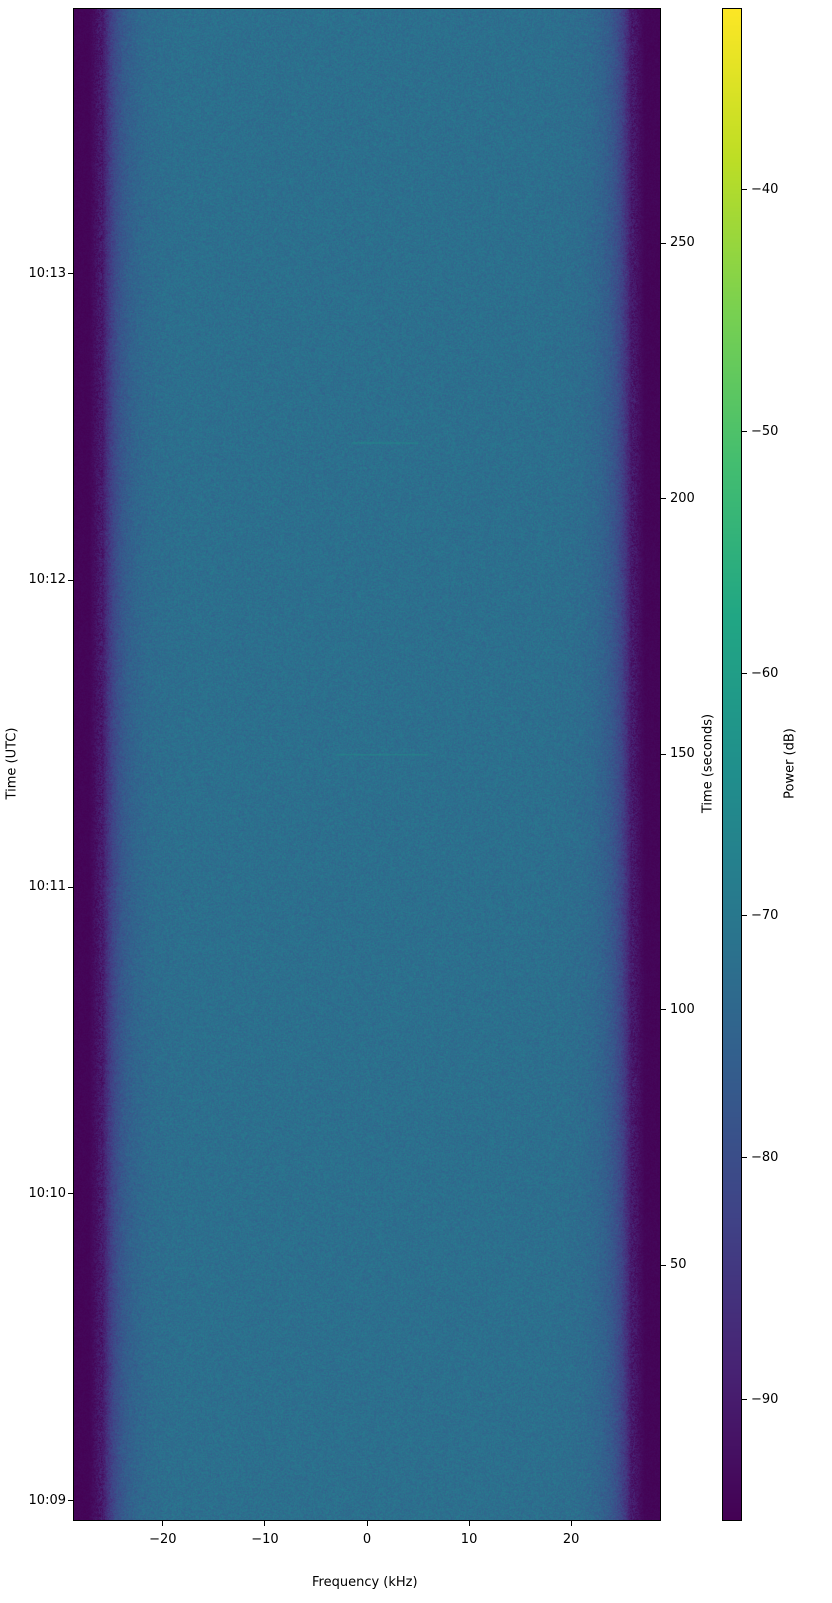 The height and width of the screenshot is (1603, 832). I want to click on colorbar-tick-label: −40, so click(764, 189).